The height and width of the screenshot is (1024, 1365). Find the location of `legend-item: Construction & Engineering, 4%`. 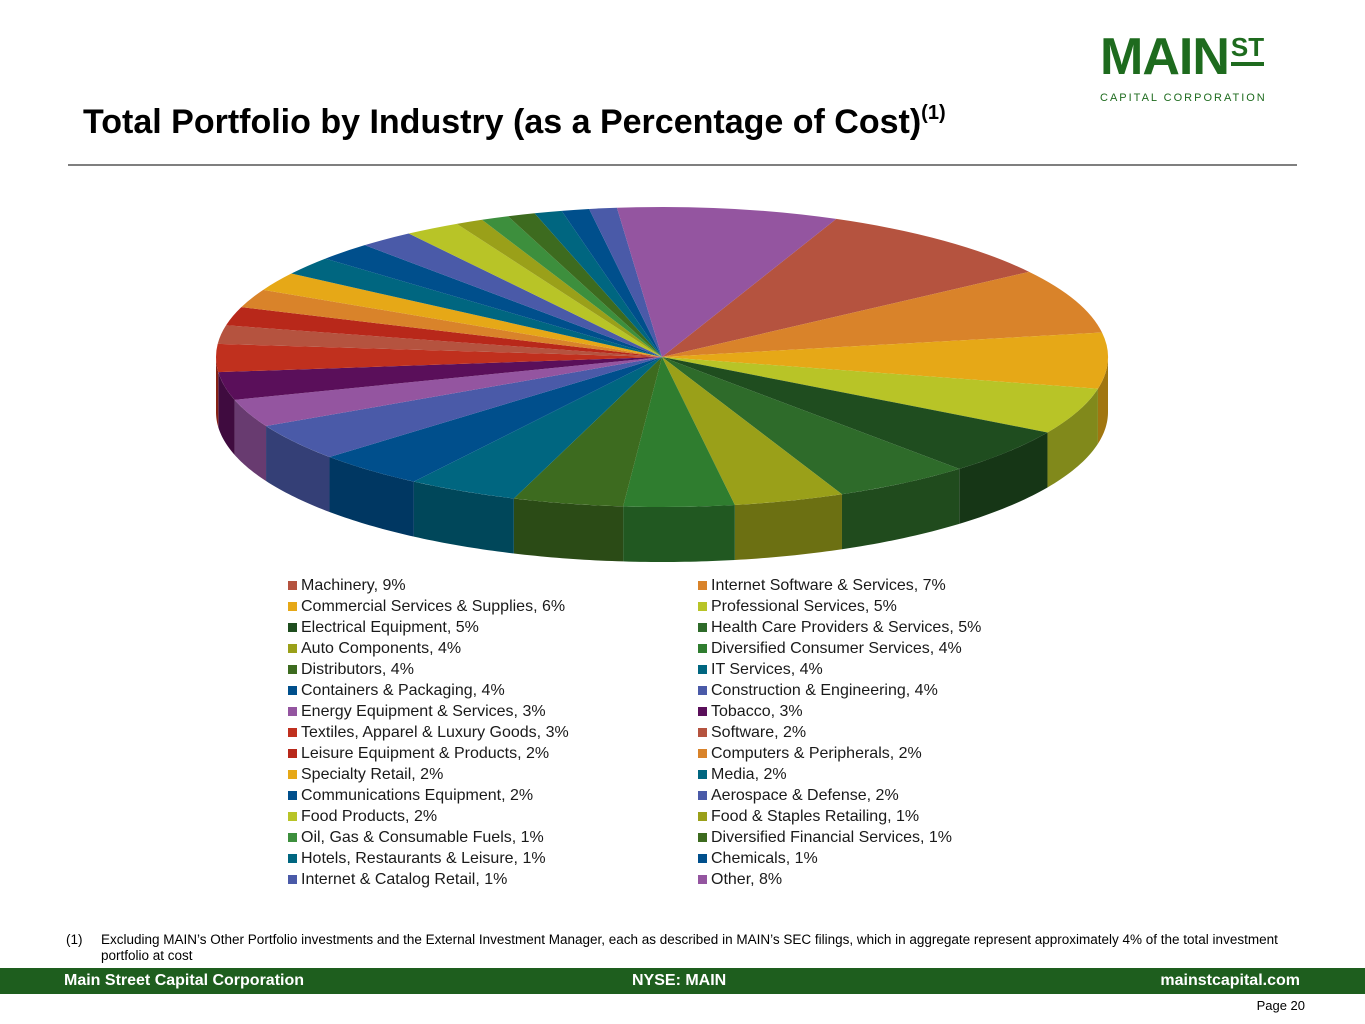

legend-item: Construction & Engineering, 4% is located at coordinates (839, 690).